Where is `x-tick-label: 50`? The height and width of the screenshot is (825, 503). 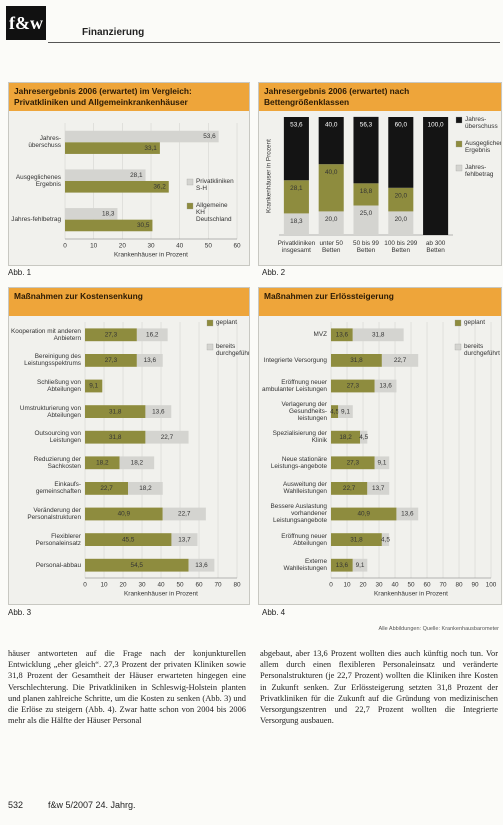 x-tick-label: 50 is located at coordinates (411, 585).